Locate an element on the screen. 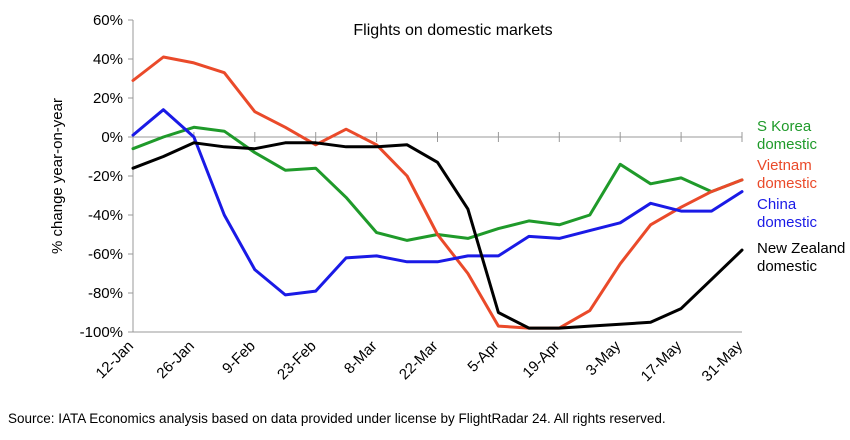 The width and height of the screenshot is (850, 440). series-label-3: New Zealand domestic is located at coordinates (801, 257).